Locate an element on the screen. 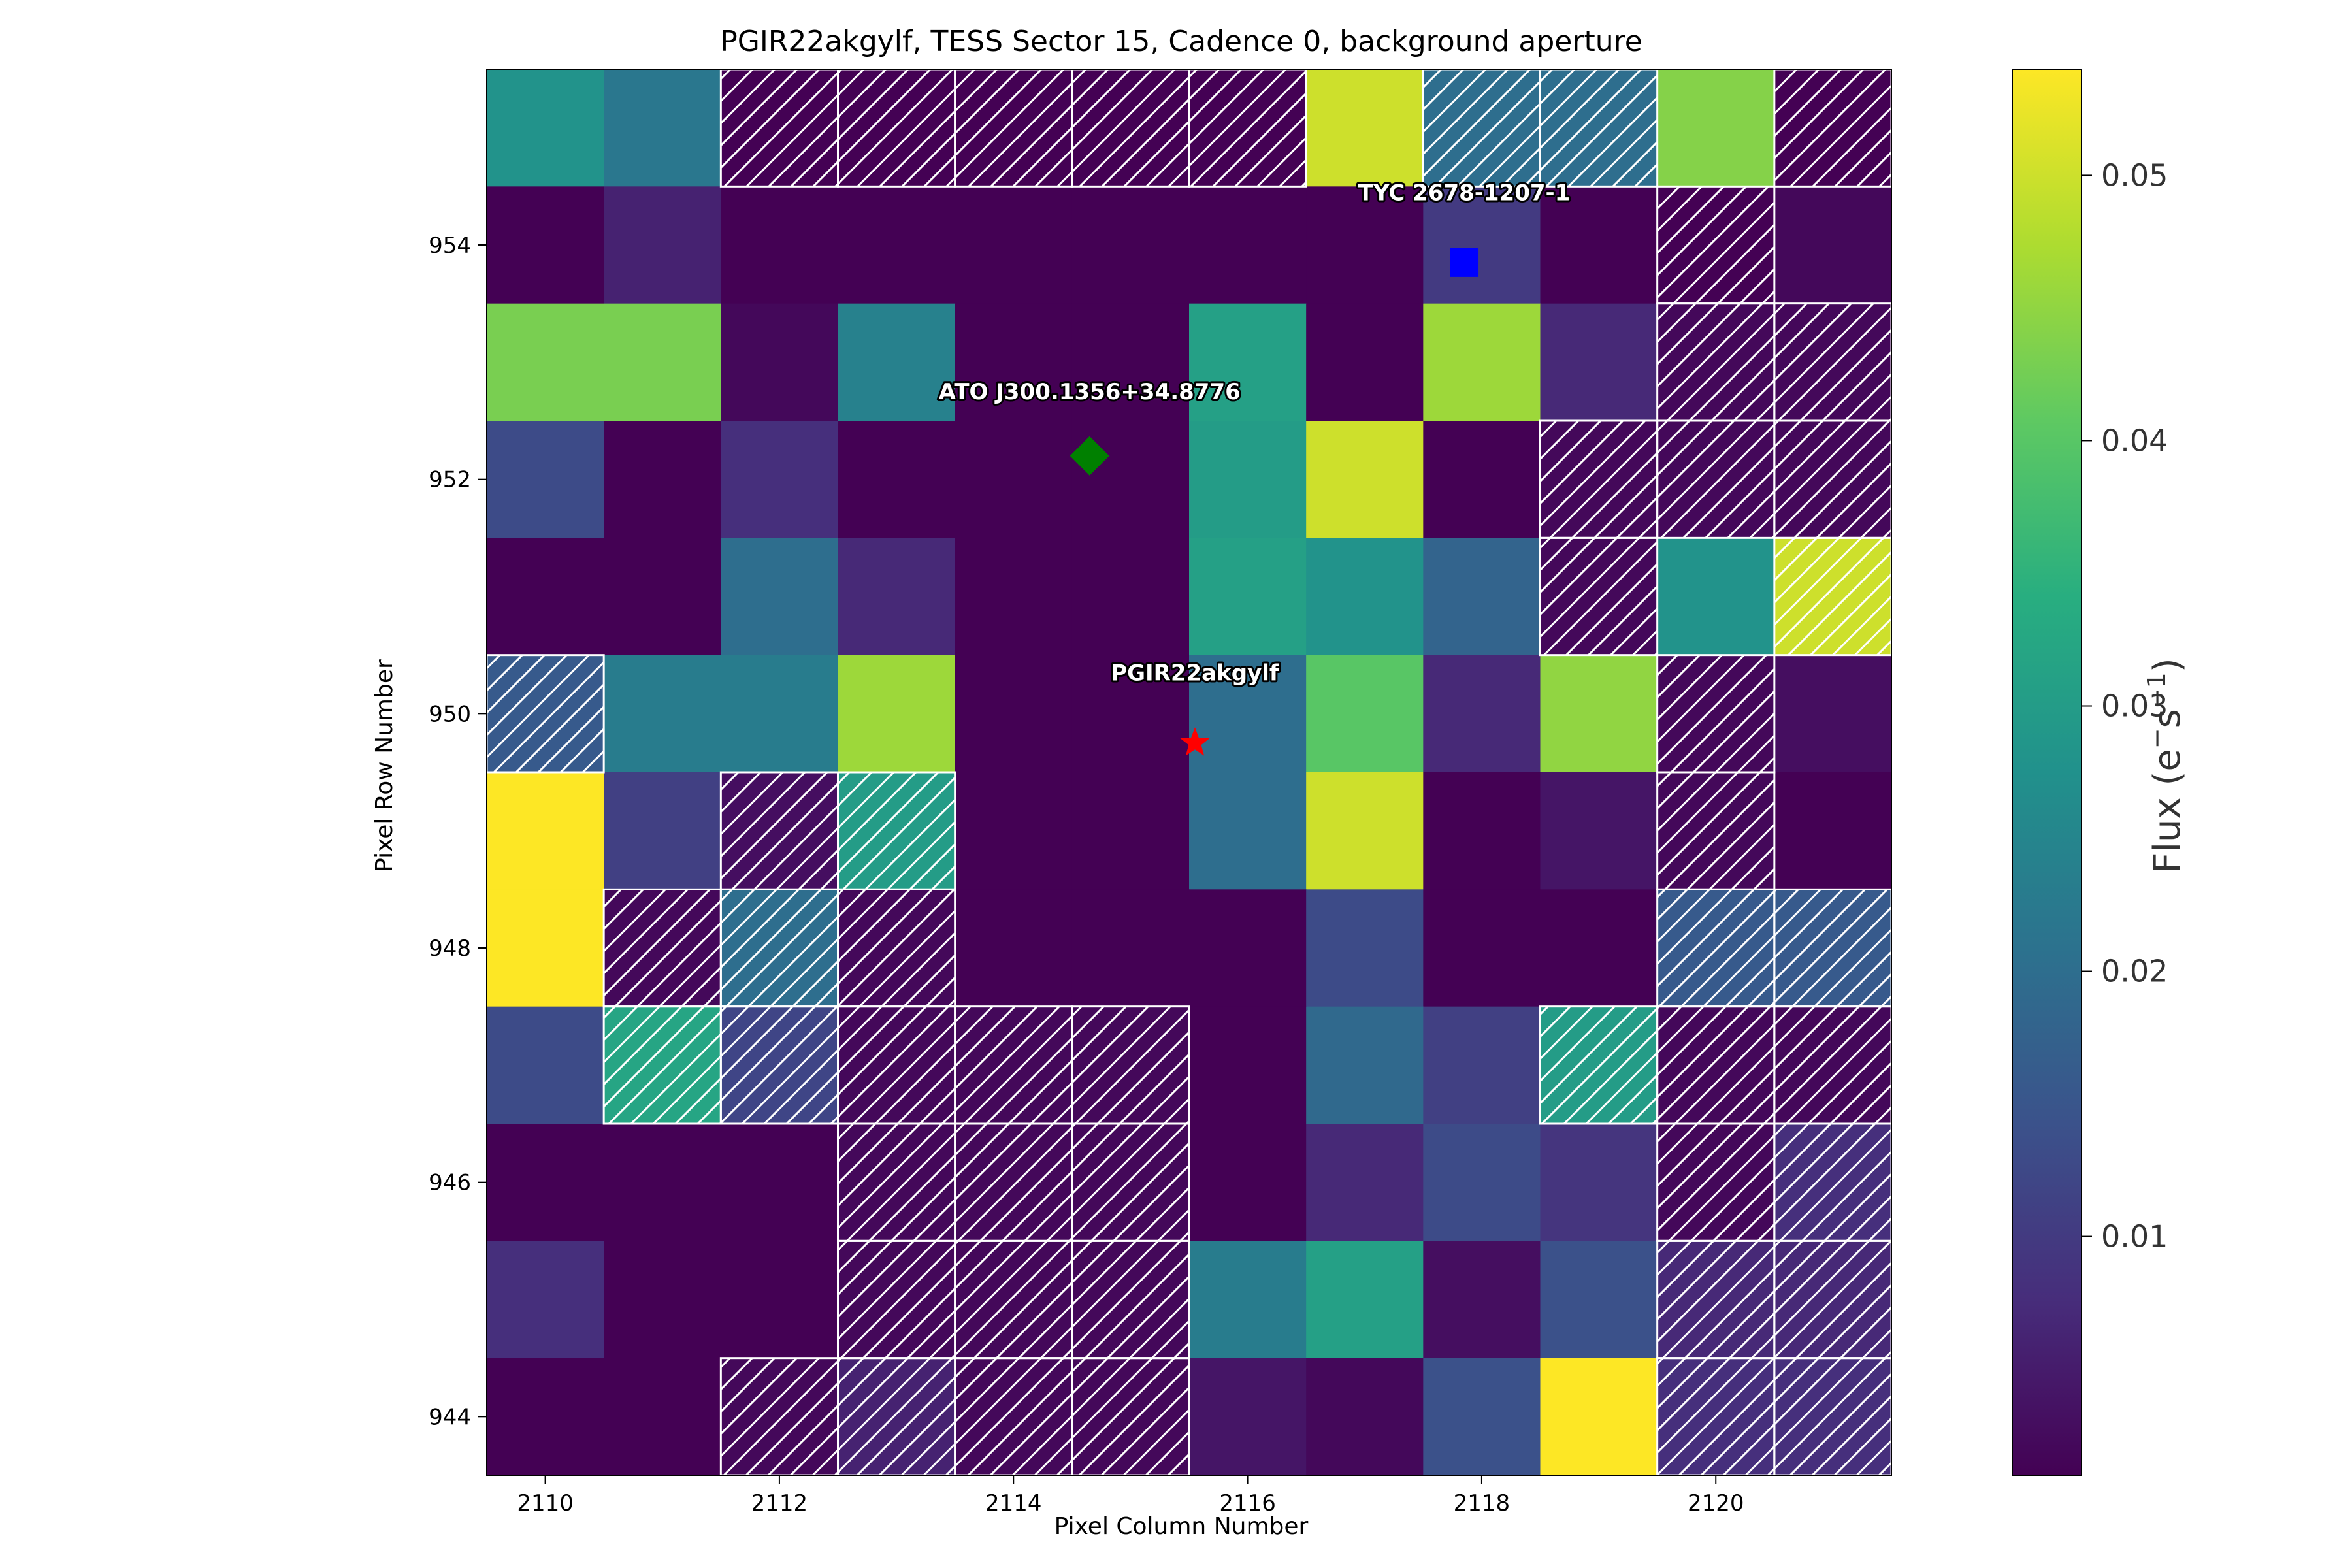 This screenshot has width=2352, height=1568. x-tick-label: 2118 is located at coordinates (1482, 1503).